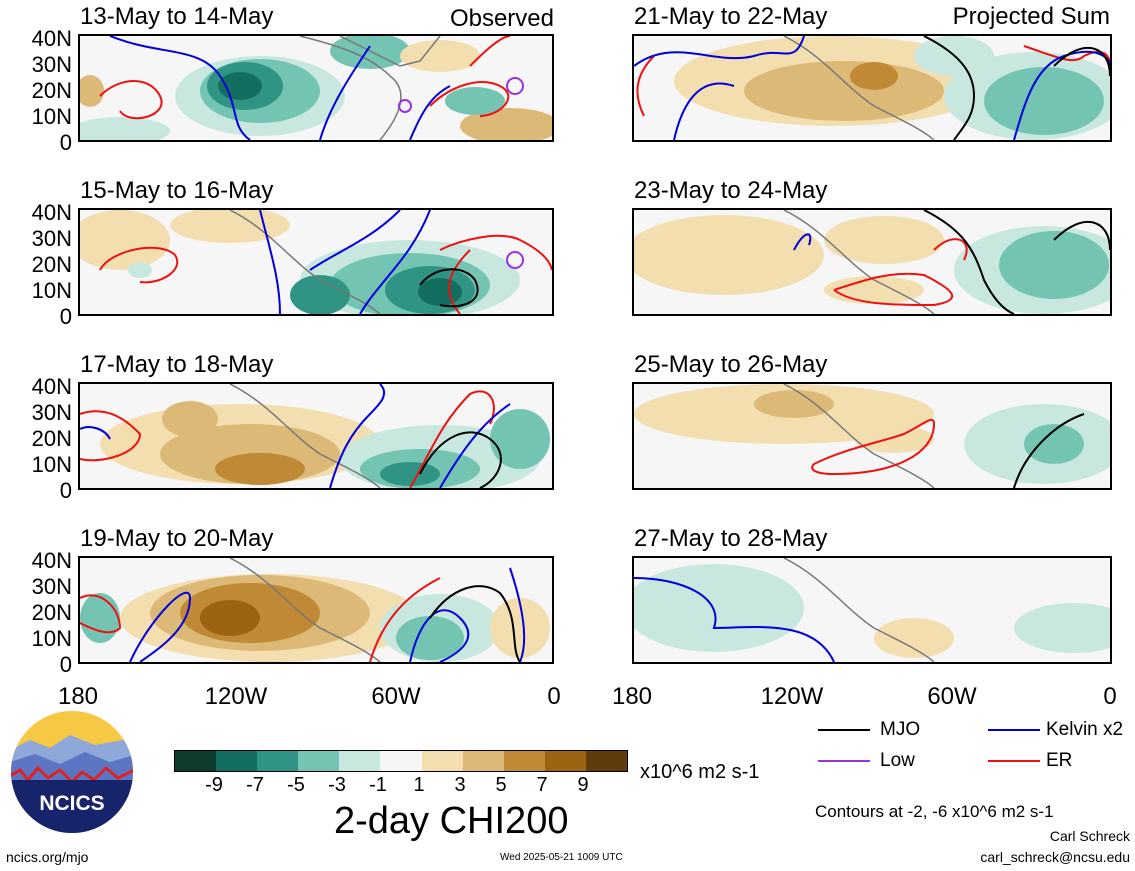 Image resolution: width=1135 pixels, height=871 pixels. What do you see at coordinates (934, 811) in the screenshot?
I see `contours-note: Contours at -2, -6 x10^6 m2 s-1` at bounding box center [934, 811].